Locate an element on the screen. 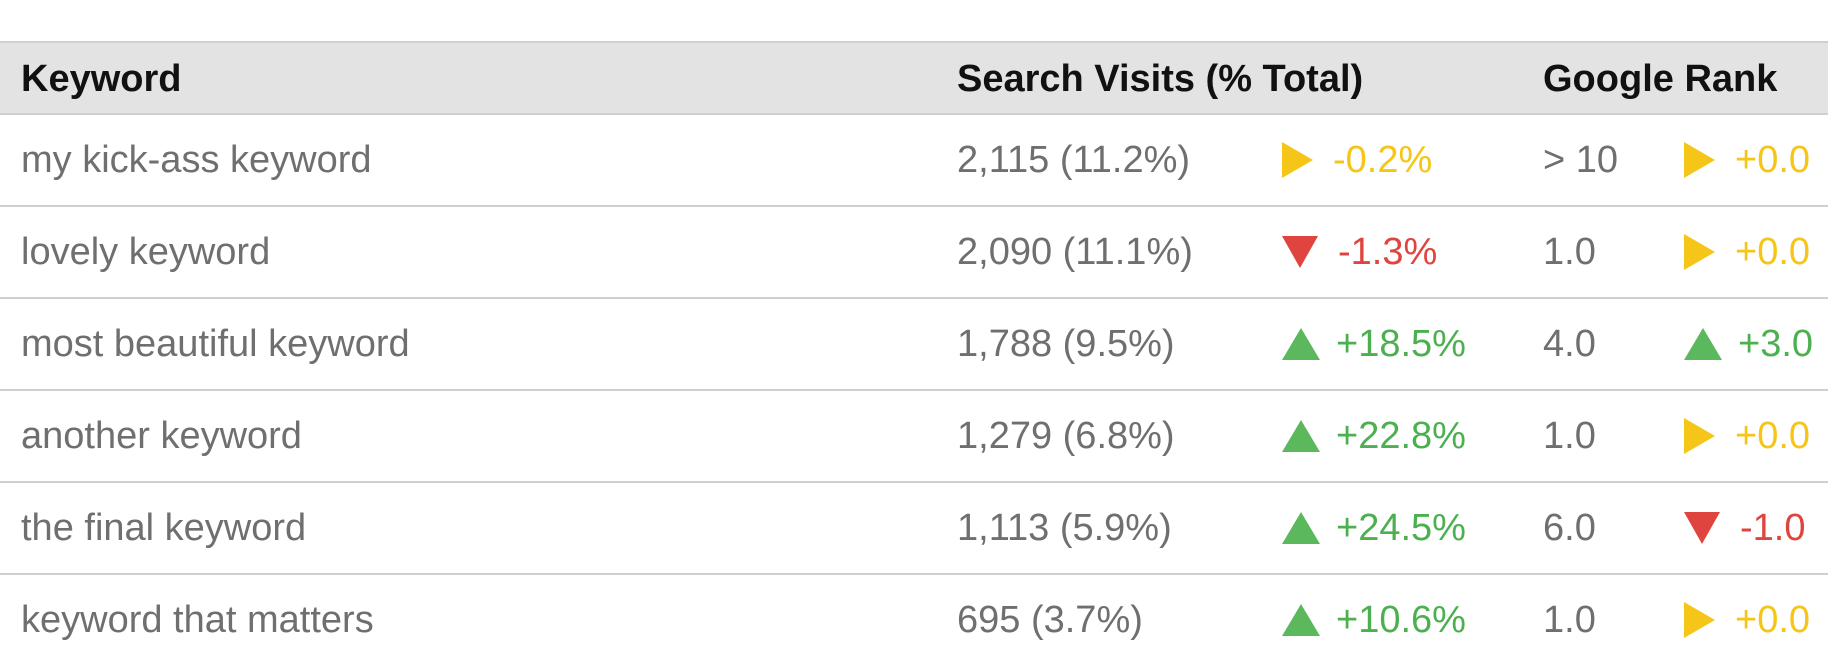 Image resolution: width=1828 pixels, height=667 pixels. visits-change: +18.5% is located at coordinates (1374, 344).